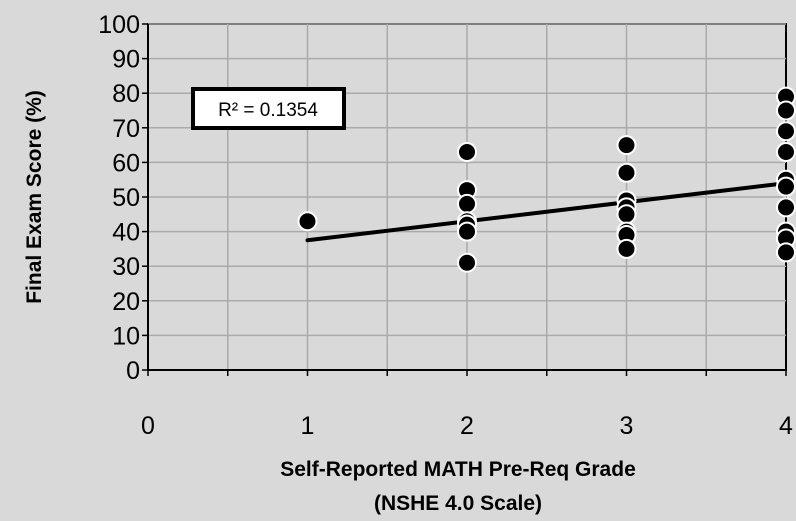 The image size is (796, 521). I want to click on x-axis-title-line-1: Self-Reported MATH Pre-Req Grade, so click(458, 469).